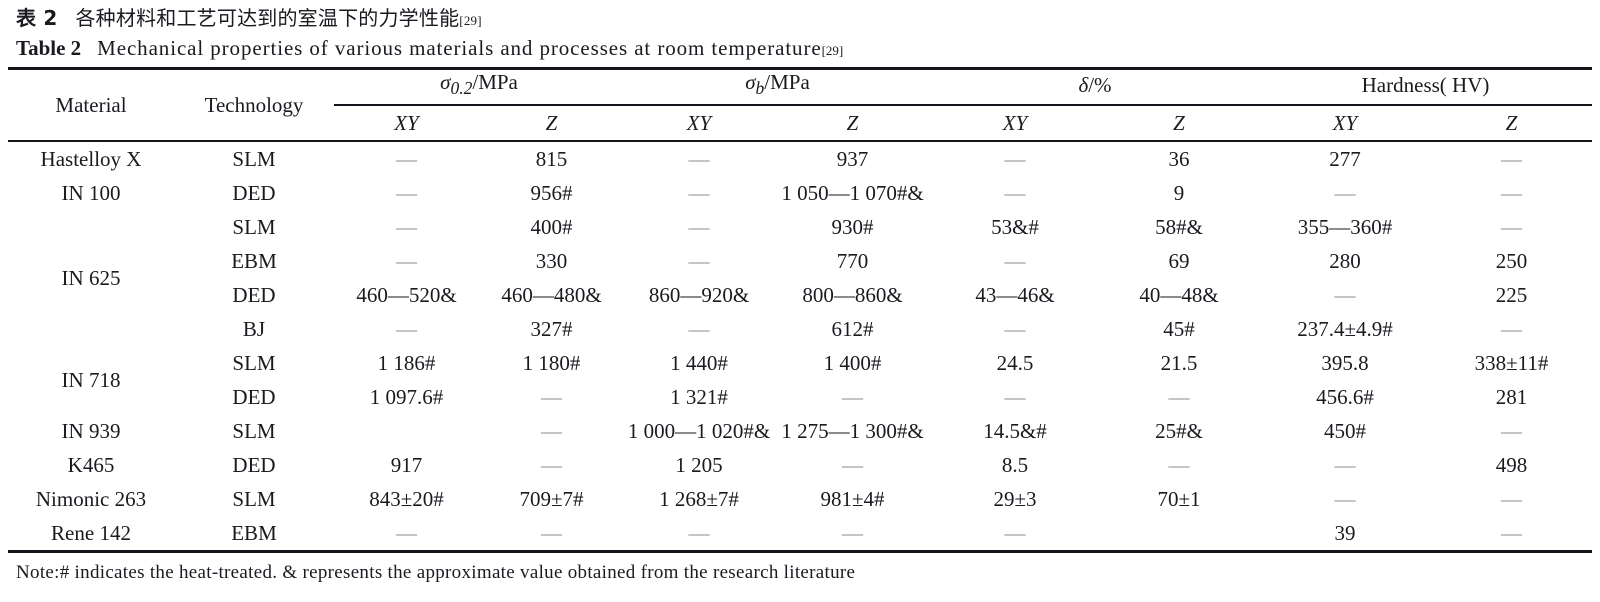 The width and height of the screenshot is (1600, 602). What do you see at coordinates (800, 15) in the screenshot?
I see `caption-chinese: 表 2 各种材料和工艺可达到的室温下的力学性能 [29]` at bounding box center [800, 15].